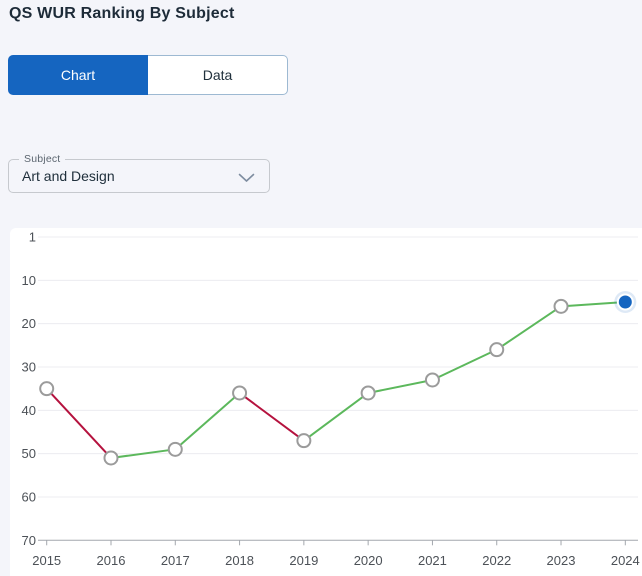 Image resolution: width=642 pixels, height=576 pixels. What do you see at coordinates (29, 366) in the screenshot?
I see `svg-text: 30` at bounding box center [29, 366].